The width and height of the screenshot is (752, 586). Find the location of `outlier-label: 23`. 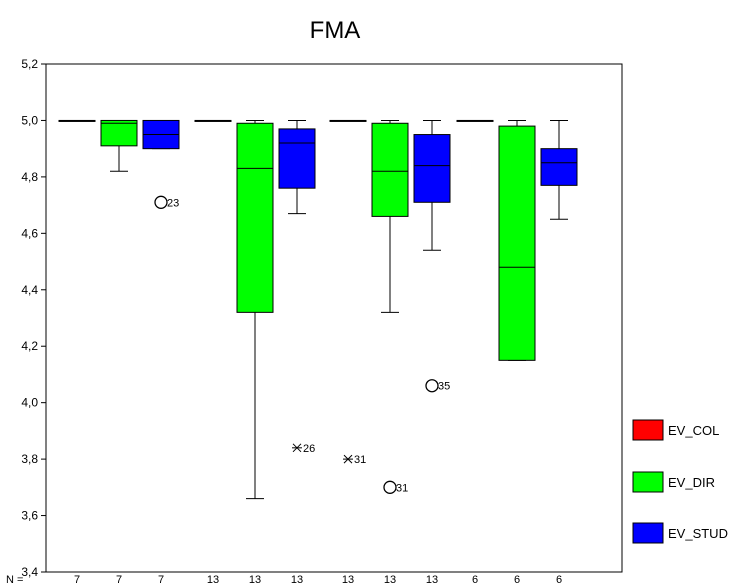

outlier-label: 23 is located at coordinates (173, 203).